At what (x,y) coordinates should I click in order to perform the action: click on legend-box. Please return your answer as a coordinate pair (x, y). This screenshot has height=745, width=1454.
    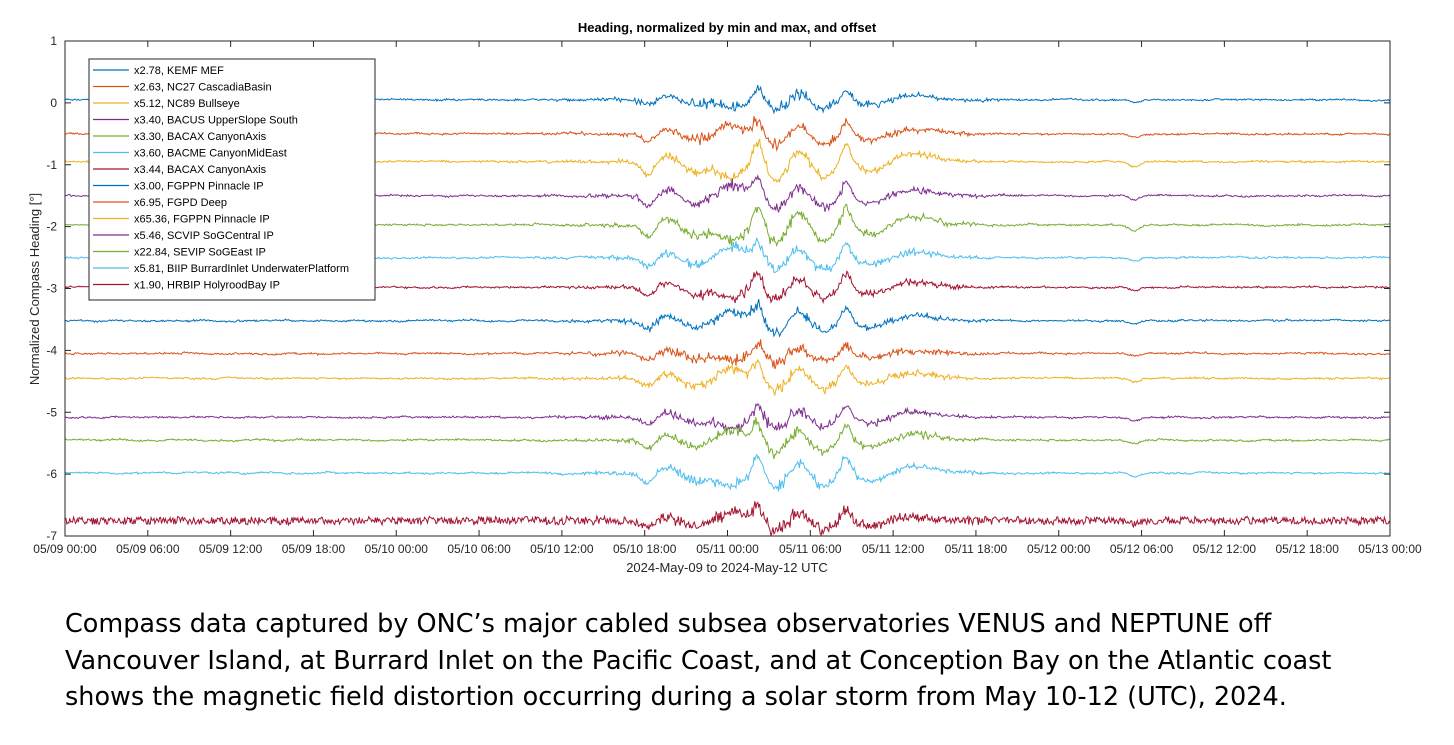
    Looking at the image, I should click on (232, 179).